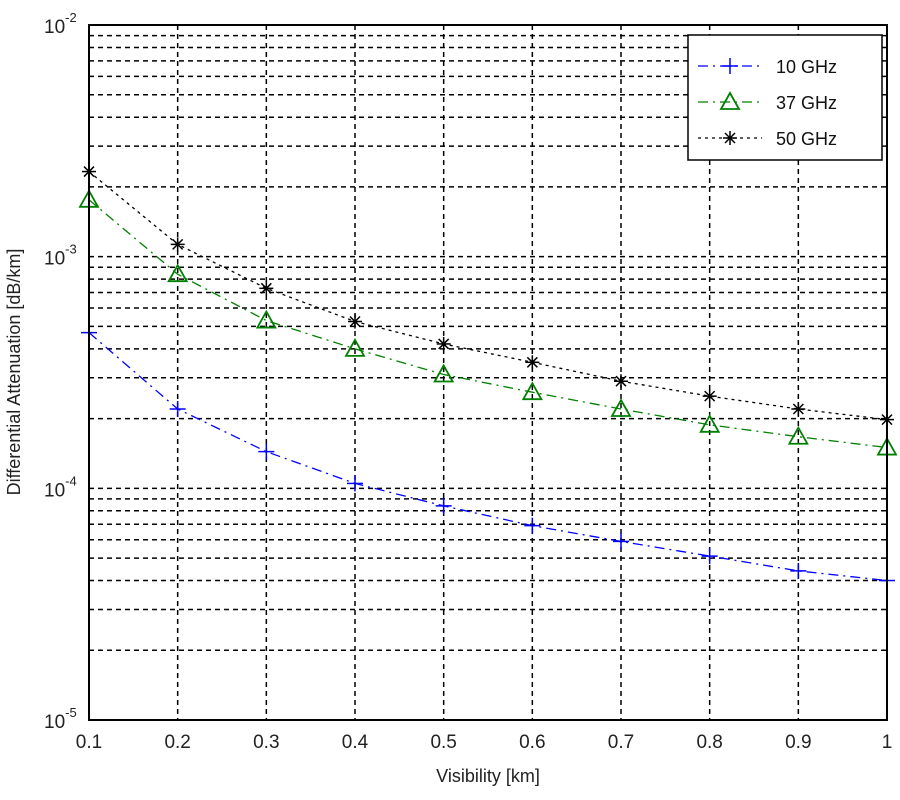 The width and height of the screenshot is (900, 800). I want to click on y-tick-label: 10⁻⁴, so click(60, 487).